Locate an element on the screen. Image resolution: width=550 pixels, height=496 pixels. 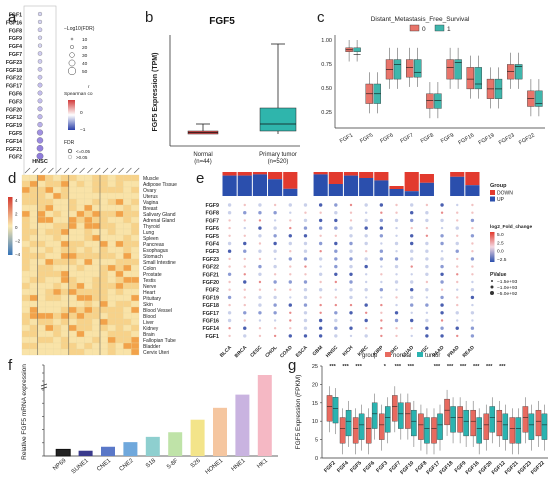
expression-bar is located at coordinates (175, 444).